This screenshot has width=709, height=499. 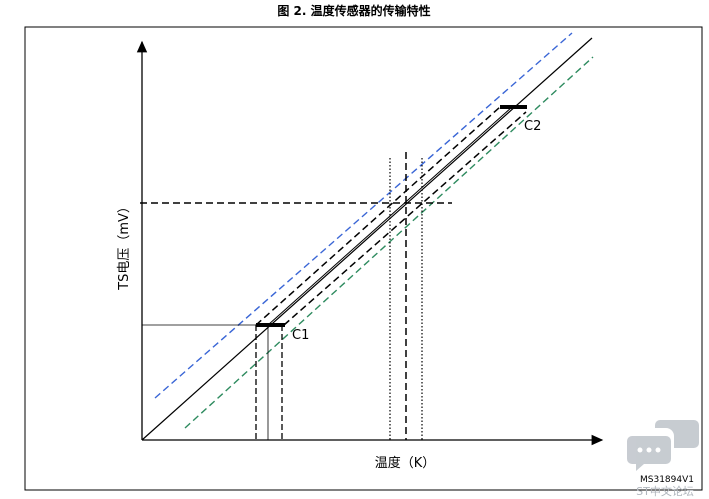 I want to click on point-label: C2, so click(x=532, y=126).